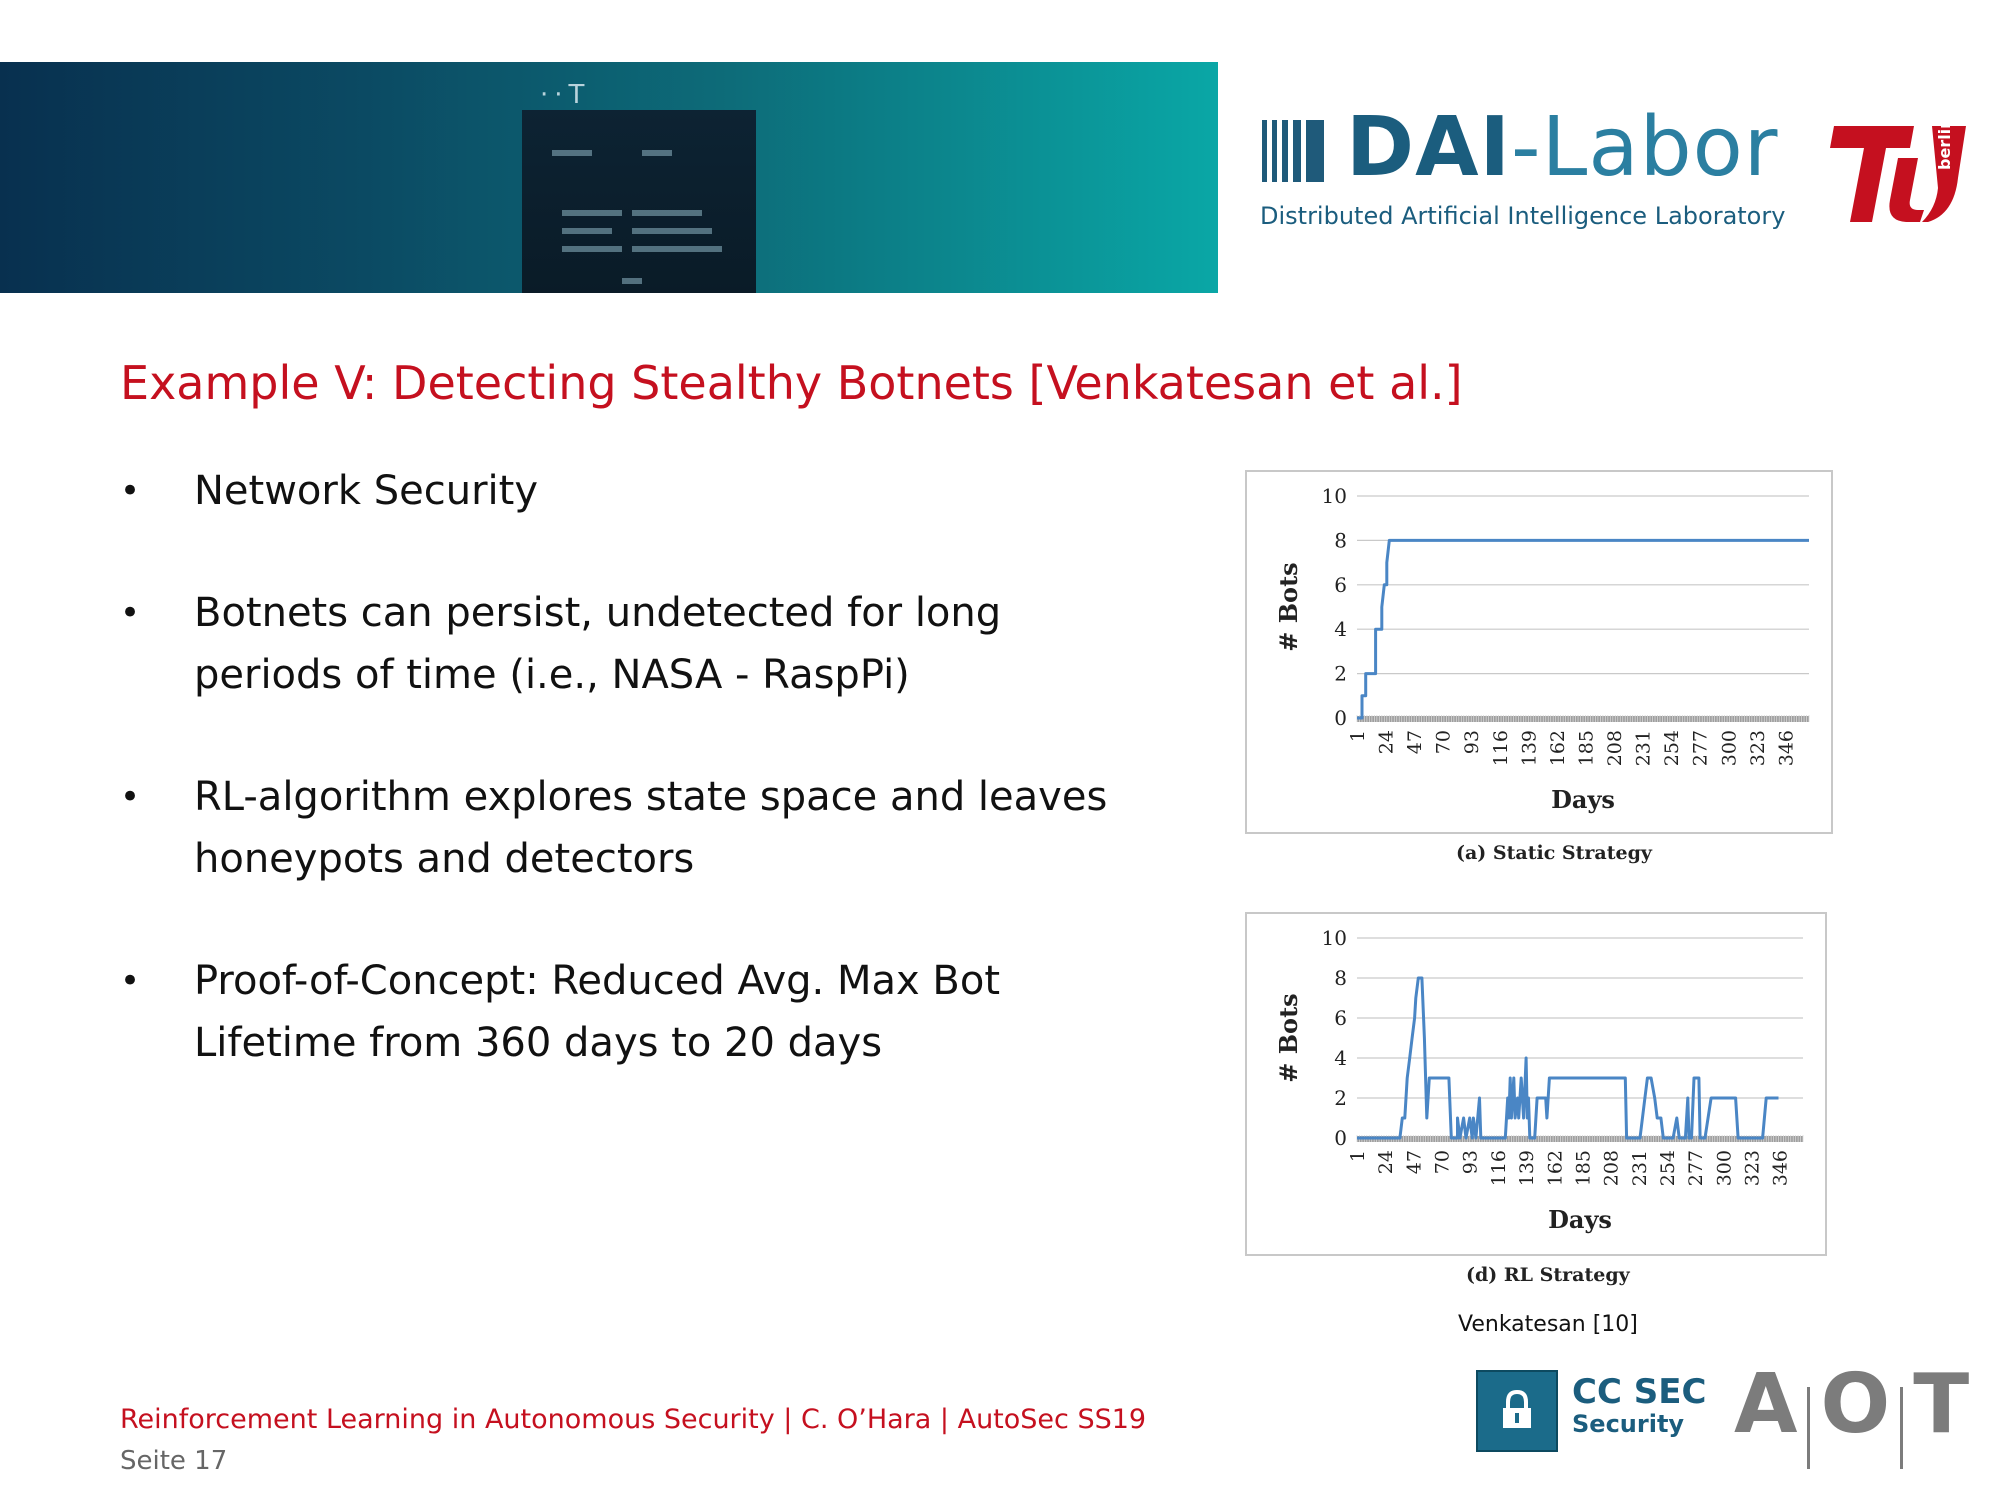 The height and width of the screenshot is (1500, 2000). What do you see at coordinates (1766, 1404) in the screenshot?
I see `aot-letter: A` at bounding box center [1766, 1404].